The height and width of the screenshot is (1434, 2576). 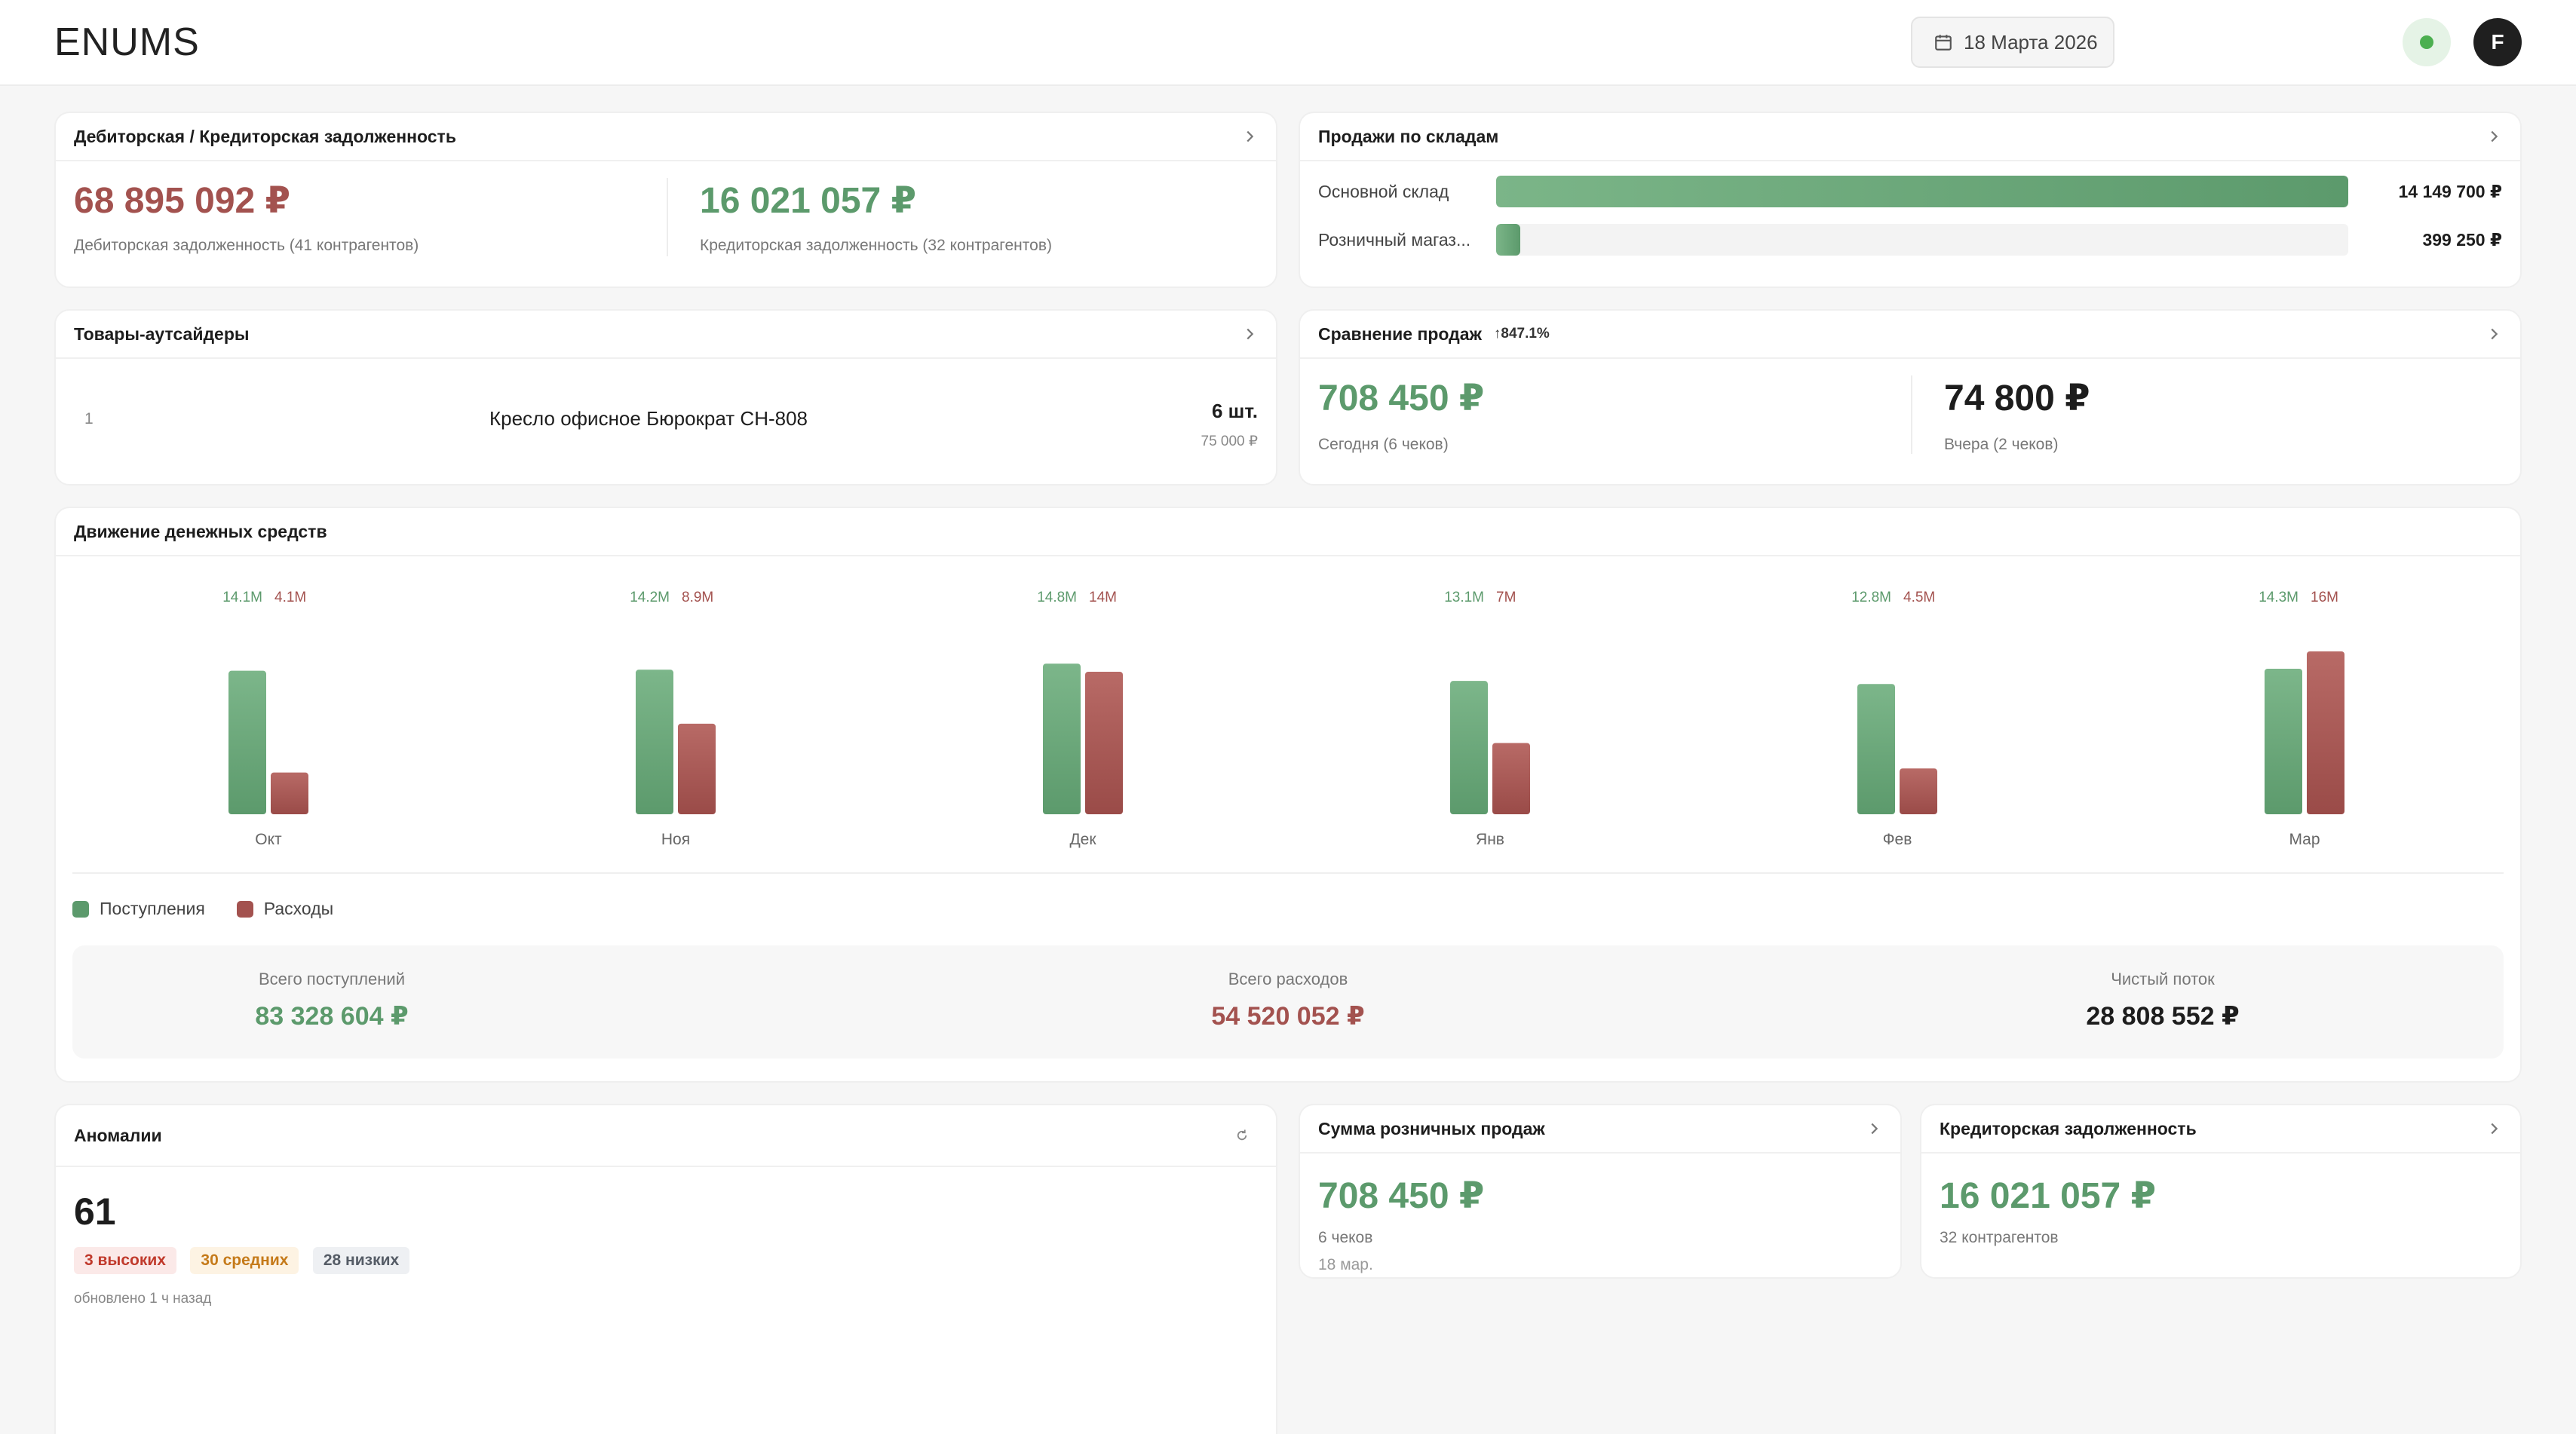 I want to click on payables-card-title: Кредиторская задолженность, so click(x=2068, y=1128).